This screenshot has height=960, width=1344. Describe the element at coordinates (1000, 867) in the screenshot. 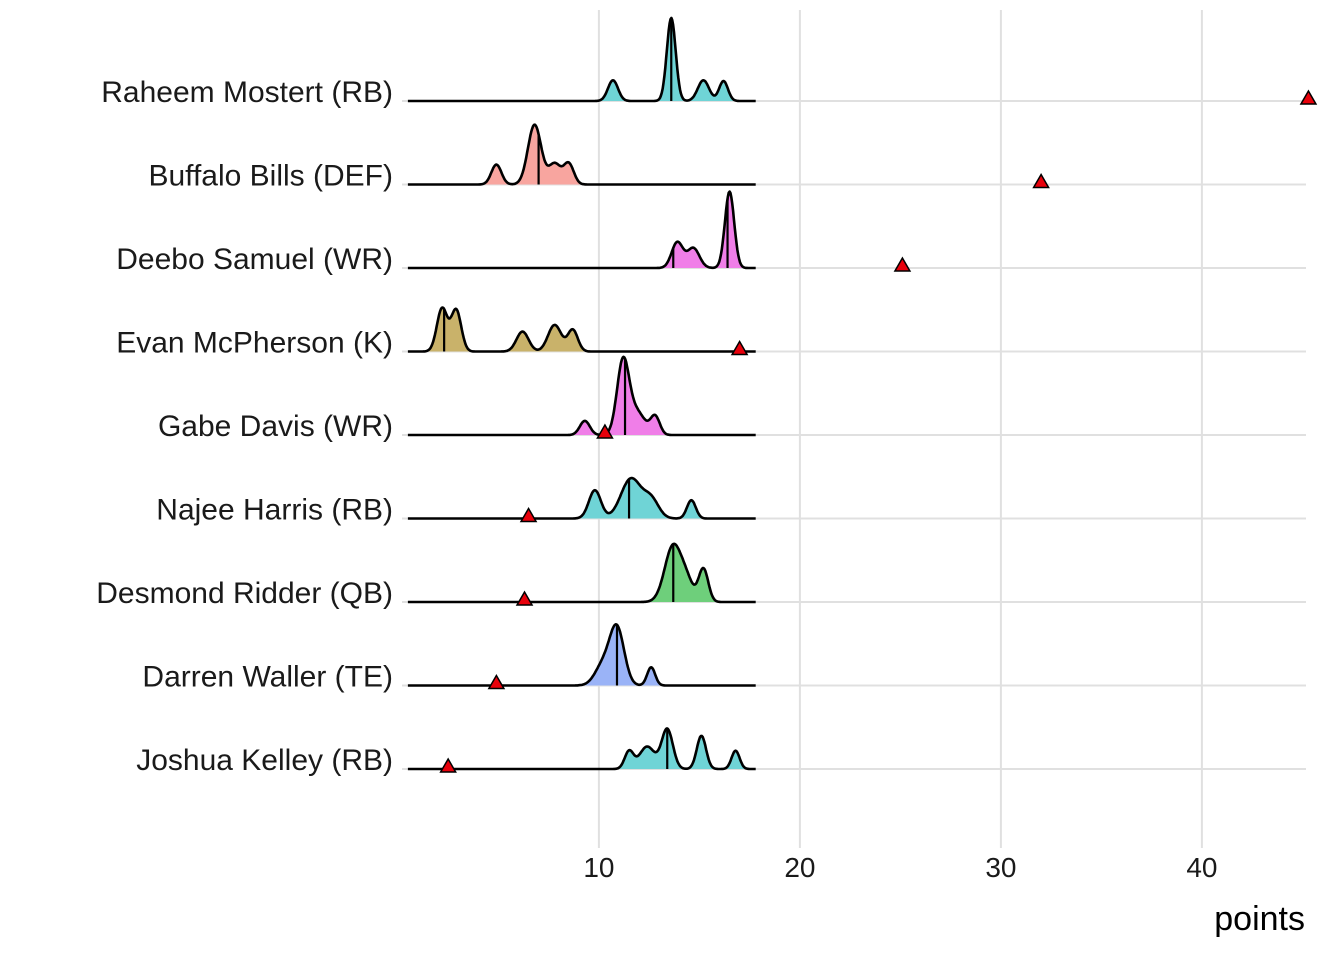

I see `x-tick-label: 30` at that location.